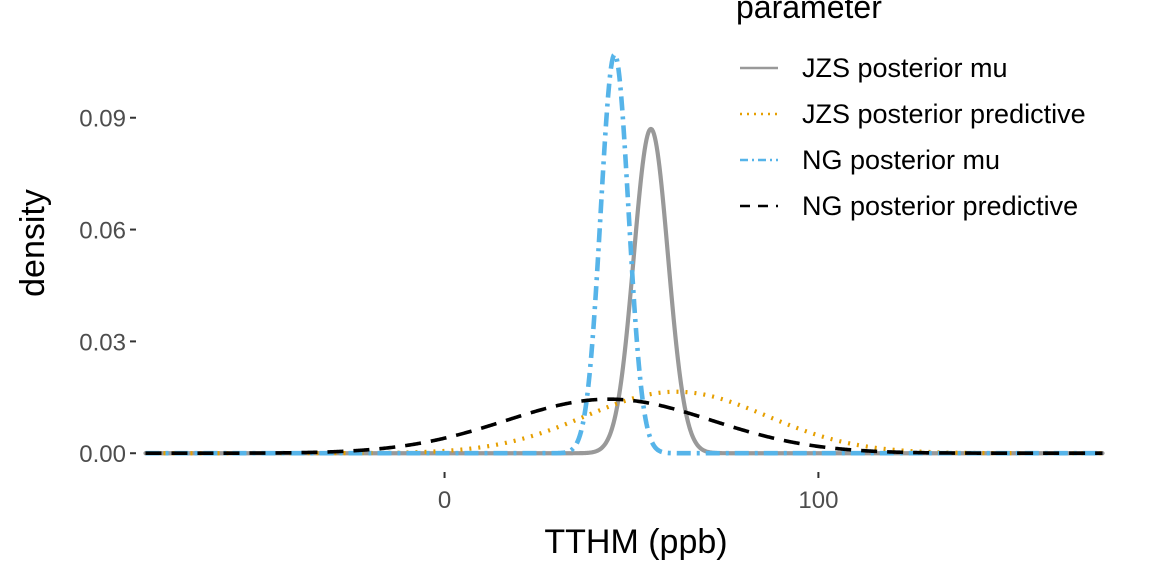  Describe the element at coordinates (944, 114) in the screenshot. I see `legend-label-2: JZS posterior predictive` at that location.